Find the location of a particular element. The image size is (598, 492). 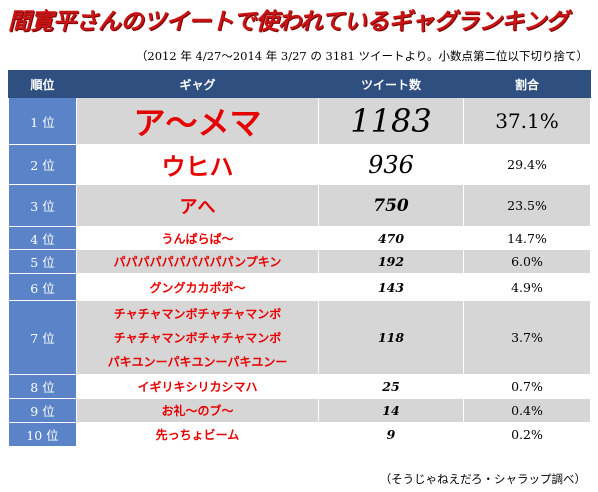

rank-cell: 4 位 is located at coordinates (42, 238).